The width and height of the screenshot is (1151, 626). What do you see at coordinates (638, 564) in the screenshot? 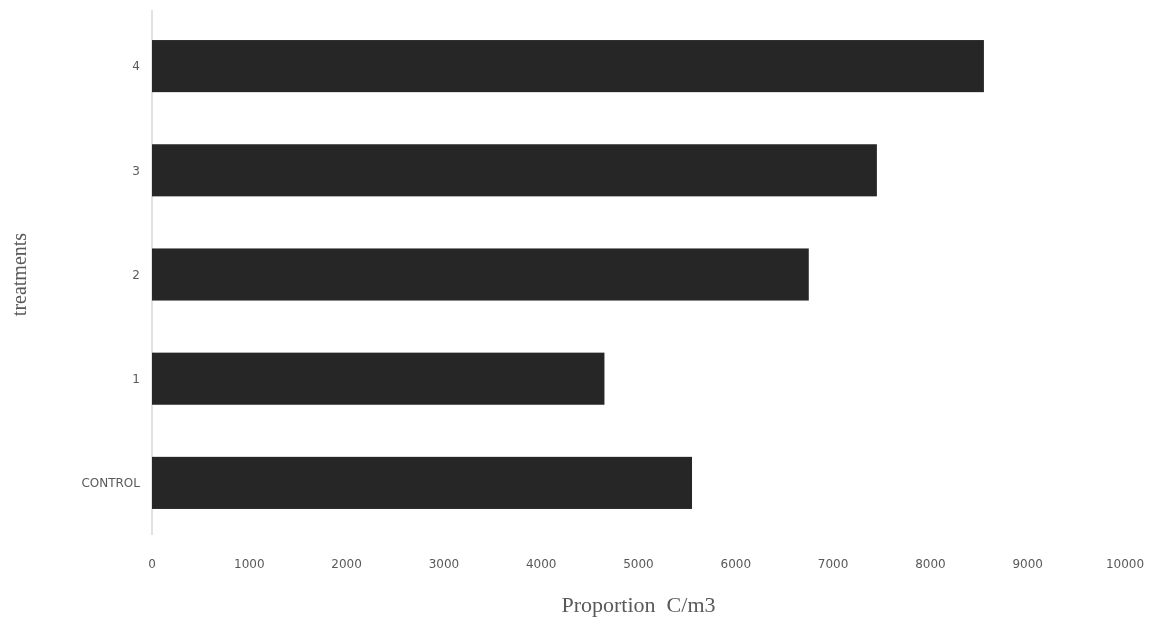
I see `x-tick-label: 5000` at bounding box center [638, 564].